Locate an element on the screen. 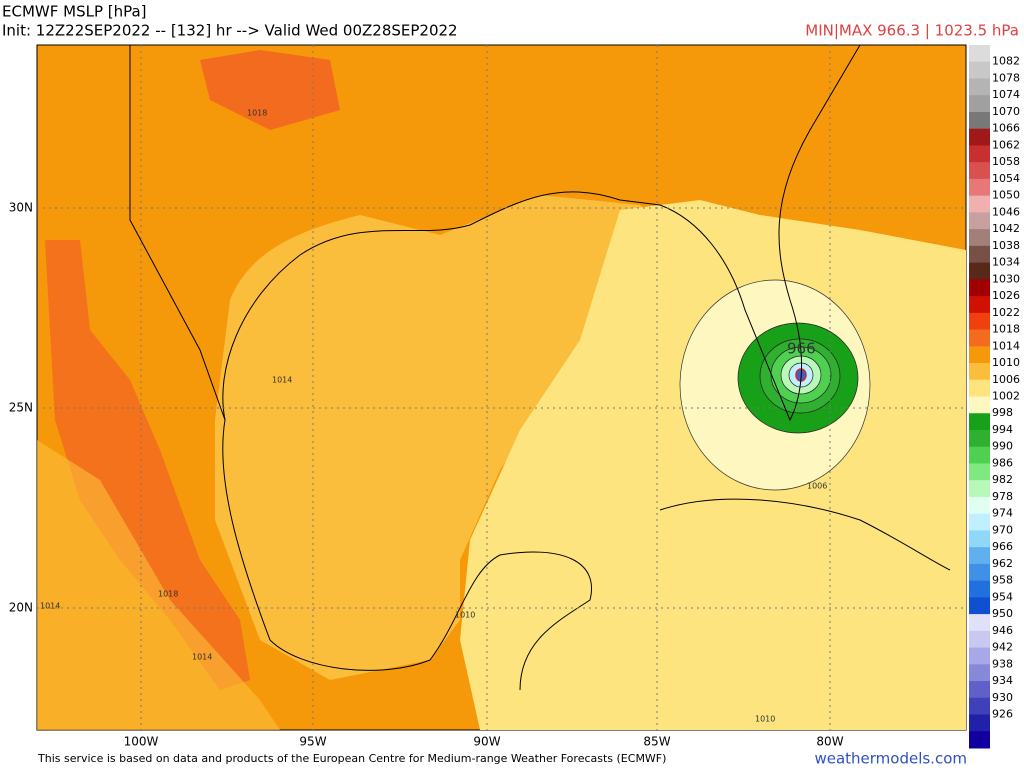 This screenshot has width=1024, height=768. min-max: MIN|MAX 966.3 | 1023.5 hPa is located at coordinates (912, 31).